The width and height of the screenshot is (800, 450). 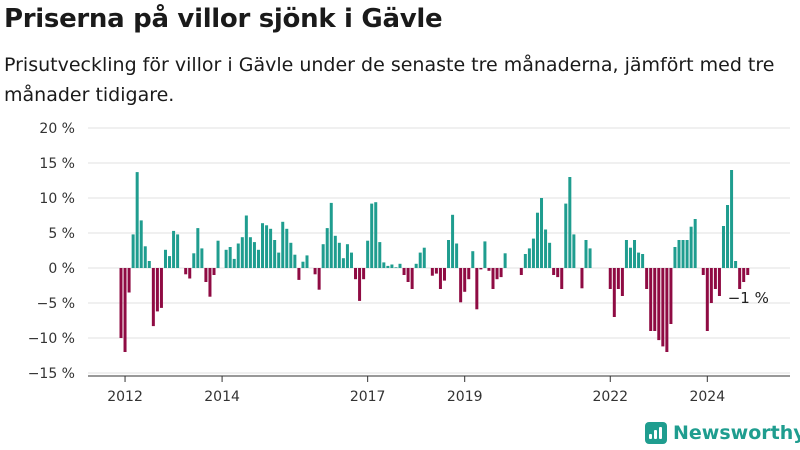 I want to click on brand-logo: Newsworthy, so click(x=722, y=433).